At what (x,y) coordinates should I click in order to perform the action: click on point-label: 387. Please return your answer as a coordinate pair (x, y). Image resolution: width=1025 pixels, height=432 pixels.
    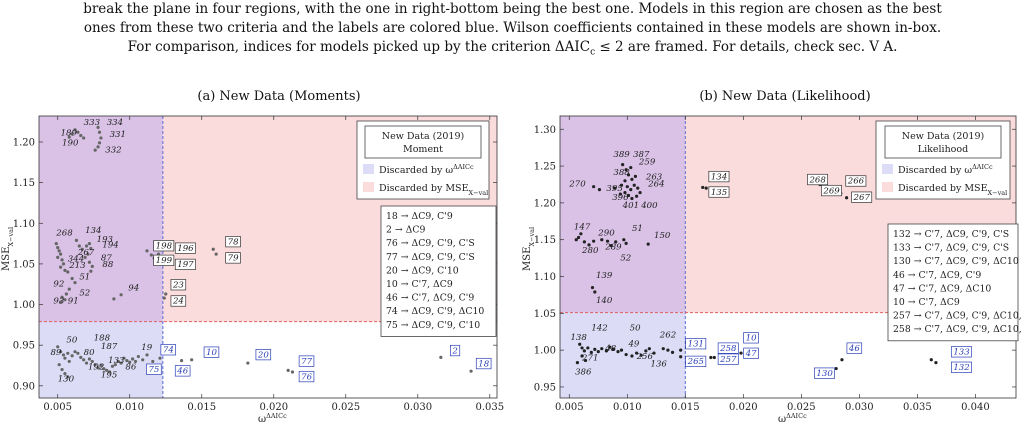
    Looking at the image, I should click on (641, 155).